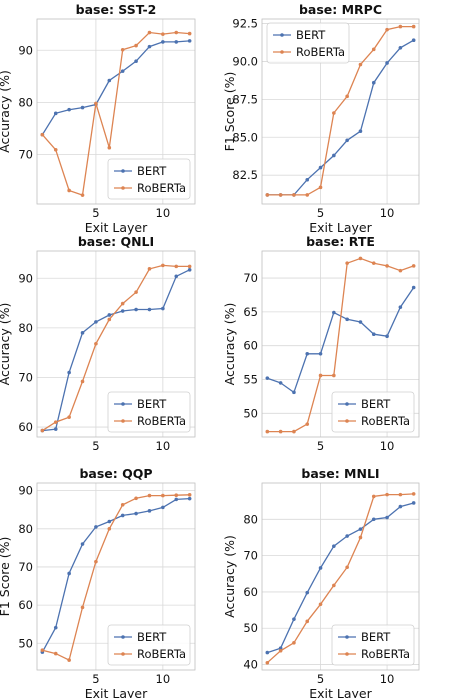  Describe the element at coordinates (340, 241) in the screenshot. I see `chart-title: base: RTE` at that location.